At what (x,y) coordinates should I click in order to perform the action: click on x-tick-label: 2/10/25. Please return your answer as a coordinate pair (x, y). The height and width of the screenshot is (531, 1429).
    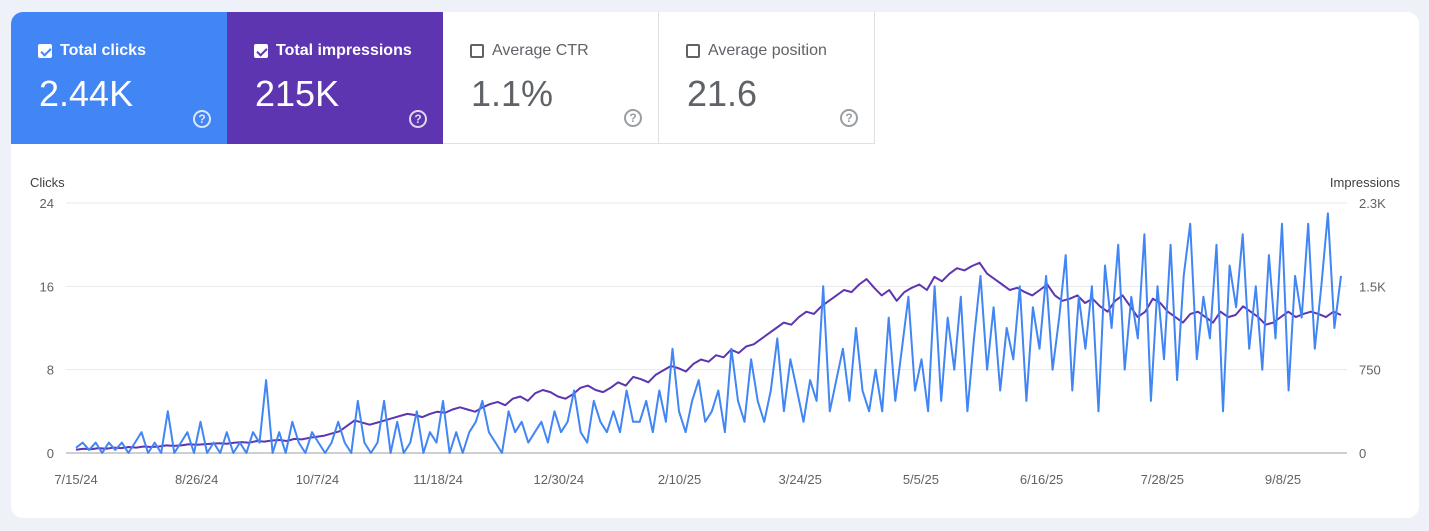
    Looking at the image, I should click on (679, 479).